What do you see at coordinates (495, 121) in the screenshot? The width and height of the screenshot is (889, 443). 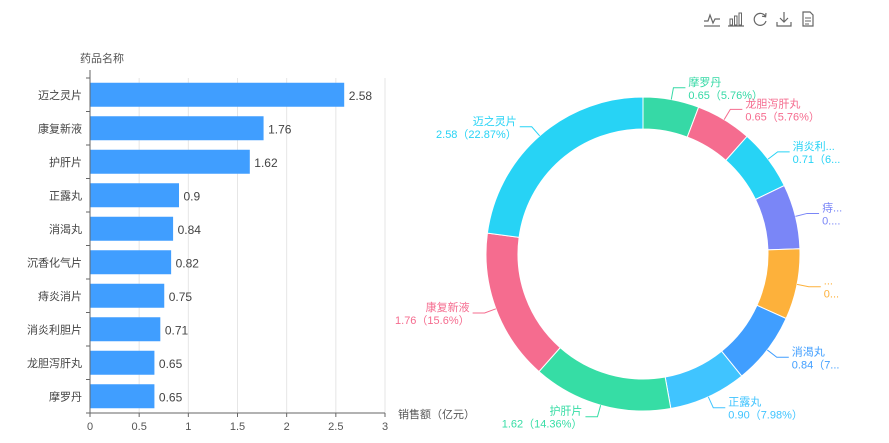 I see `slice-label: 迈之灵片` at bounding box center [495, 121].